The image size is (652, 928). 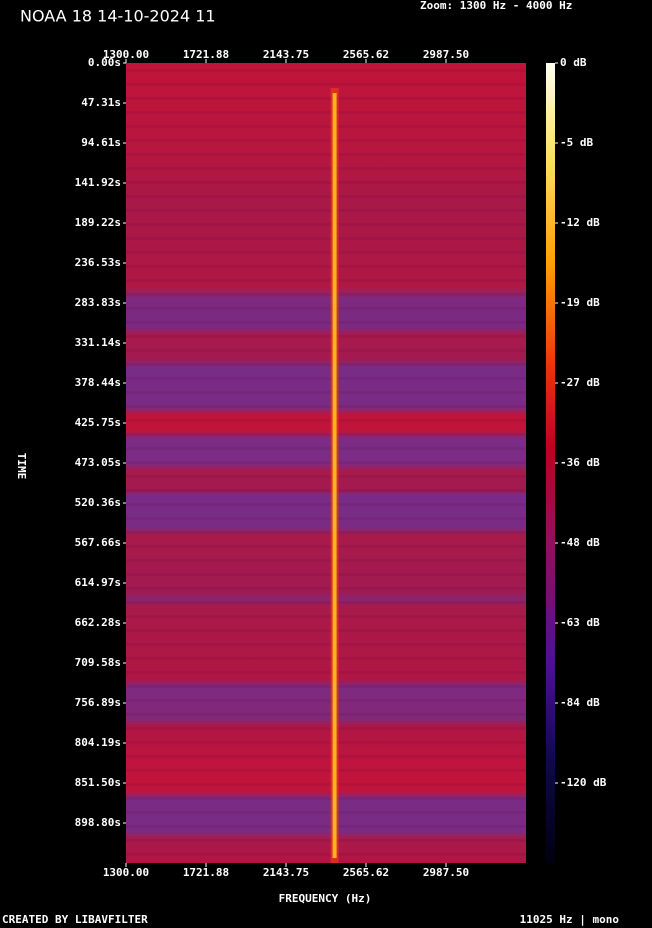 I want to click on y-tick-label: 94.61s, so click(x=101, y=142).